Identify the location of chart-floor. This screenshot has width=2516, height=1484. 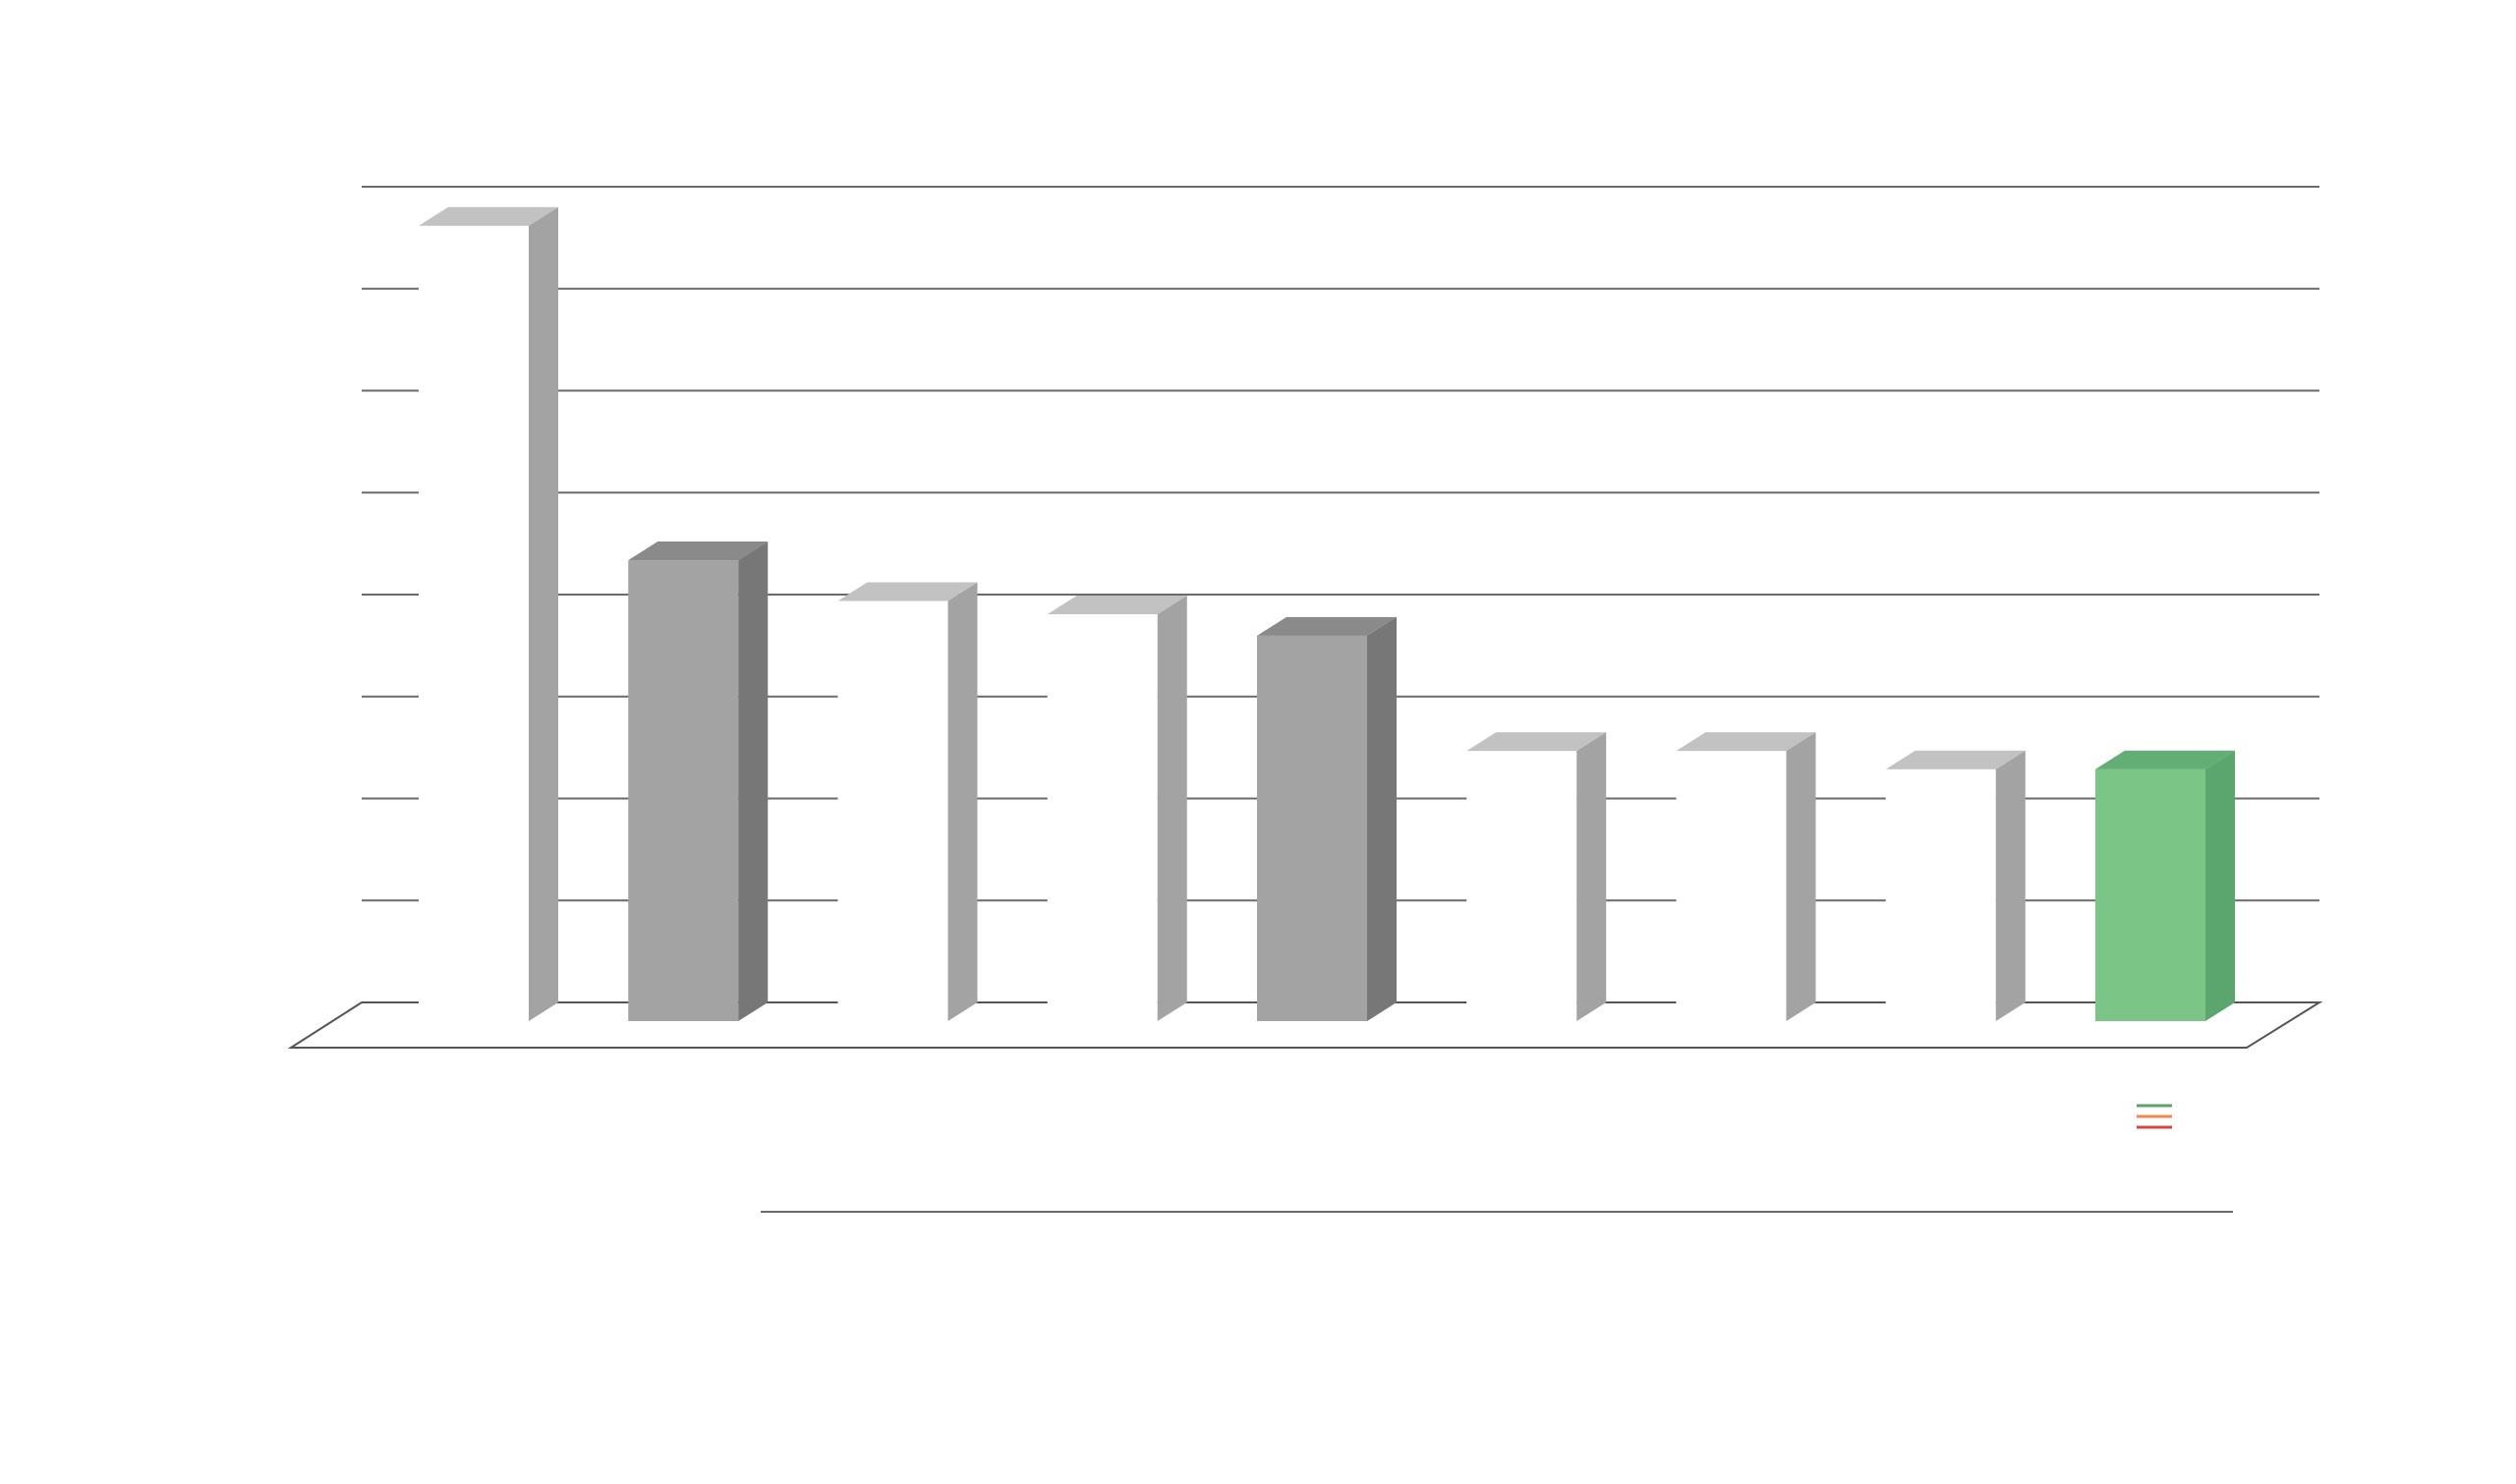
(1305, 1025).